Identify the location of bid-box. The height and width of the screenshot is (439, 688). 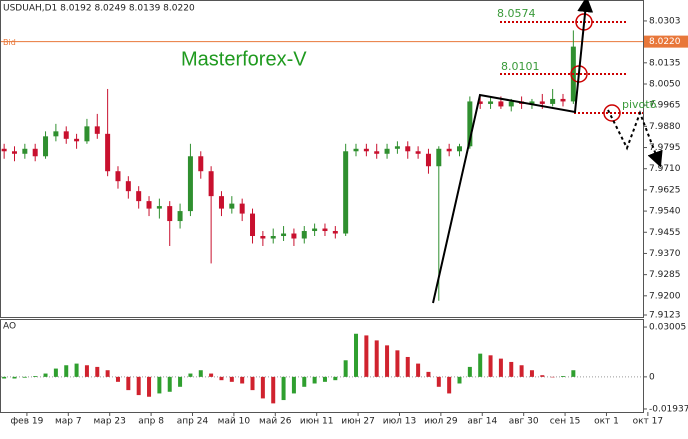
(666, 41).